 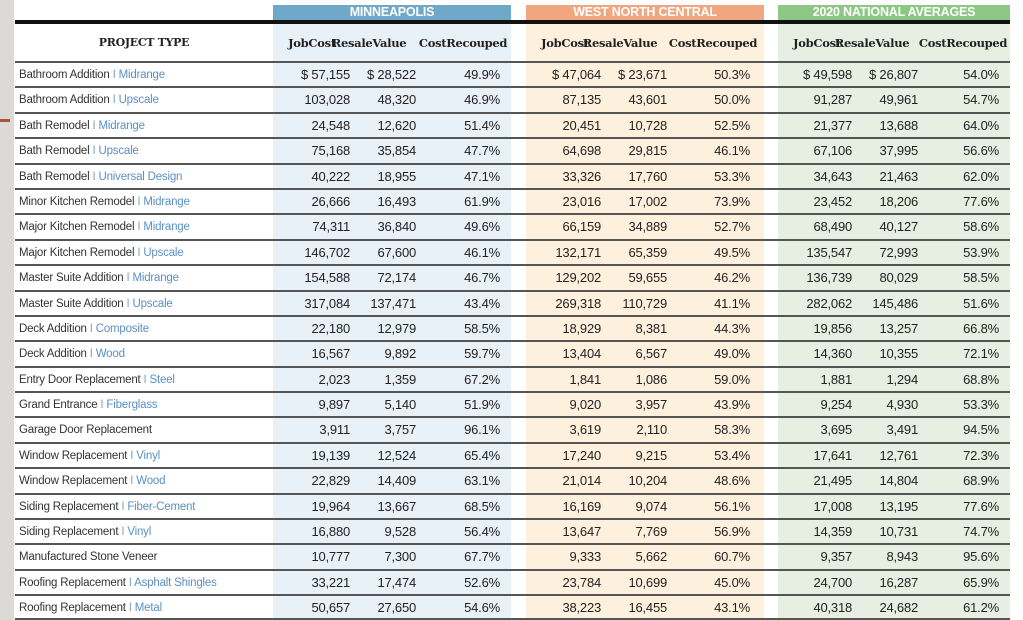 What do you see at coordinates (981, 481) in the screenshot?
I see `national-averages-cost-recouped-cell: 68.9%` at bounding box center [981, 481].